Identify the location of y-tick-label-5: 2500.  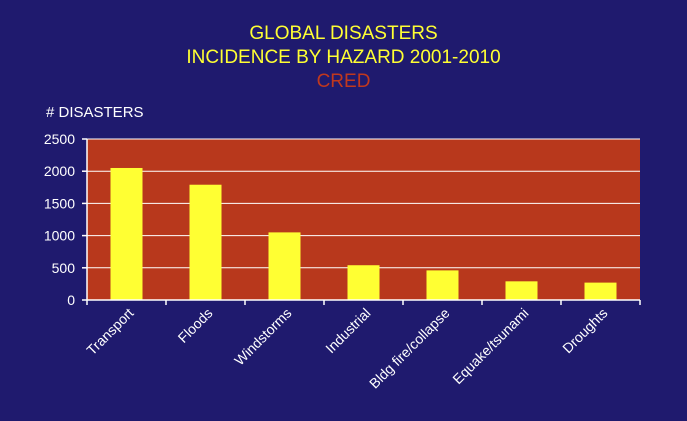
(59, 139).